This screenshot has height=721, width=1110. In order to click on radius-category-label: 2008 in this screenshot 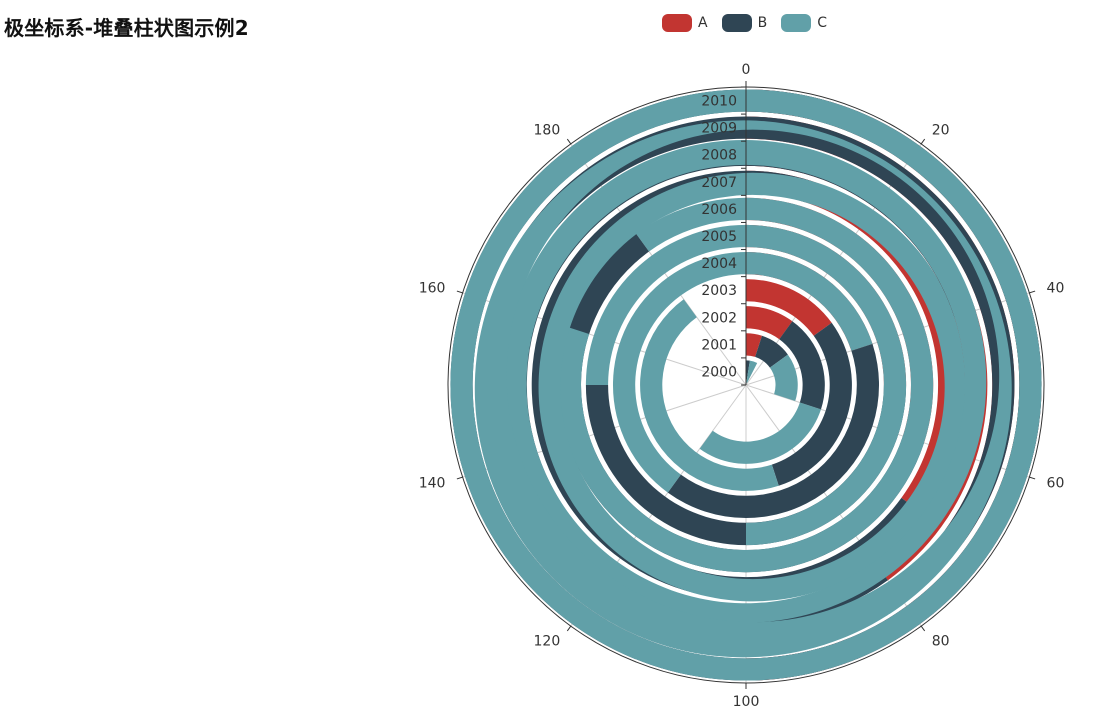, I will do `click(719, 156)`.